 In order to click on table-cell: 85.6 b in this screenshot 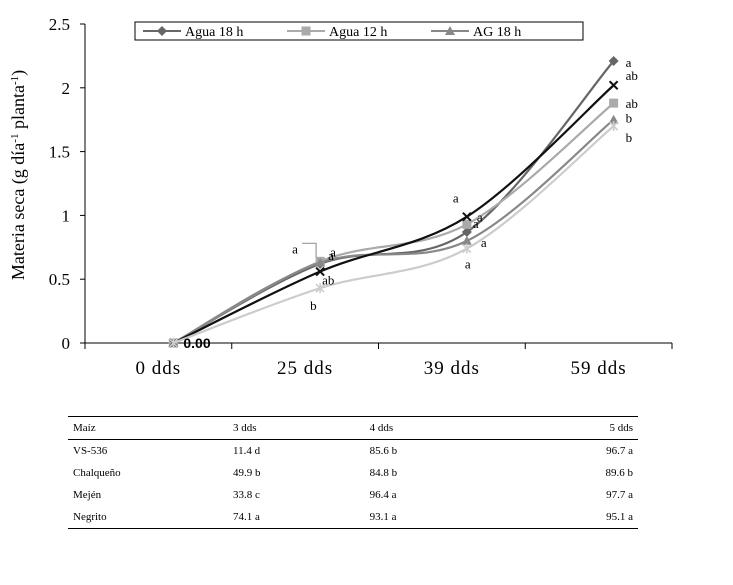, I will do `click(383, 451)`.